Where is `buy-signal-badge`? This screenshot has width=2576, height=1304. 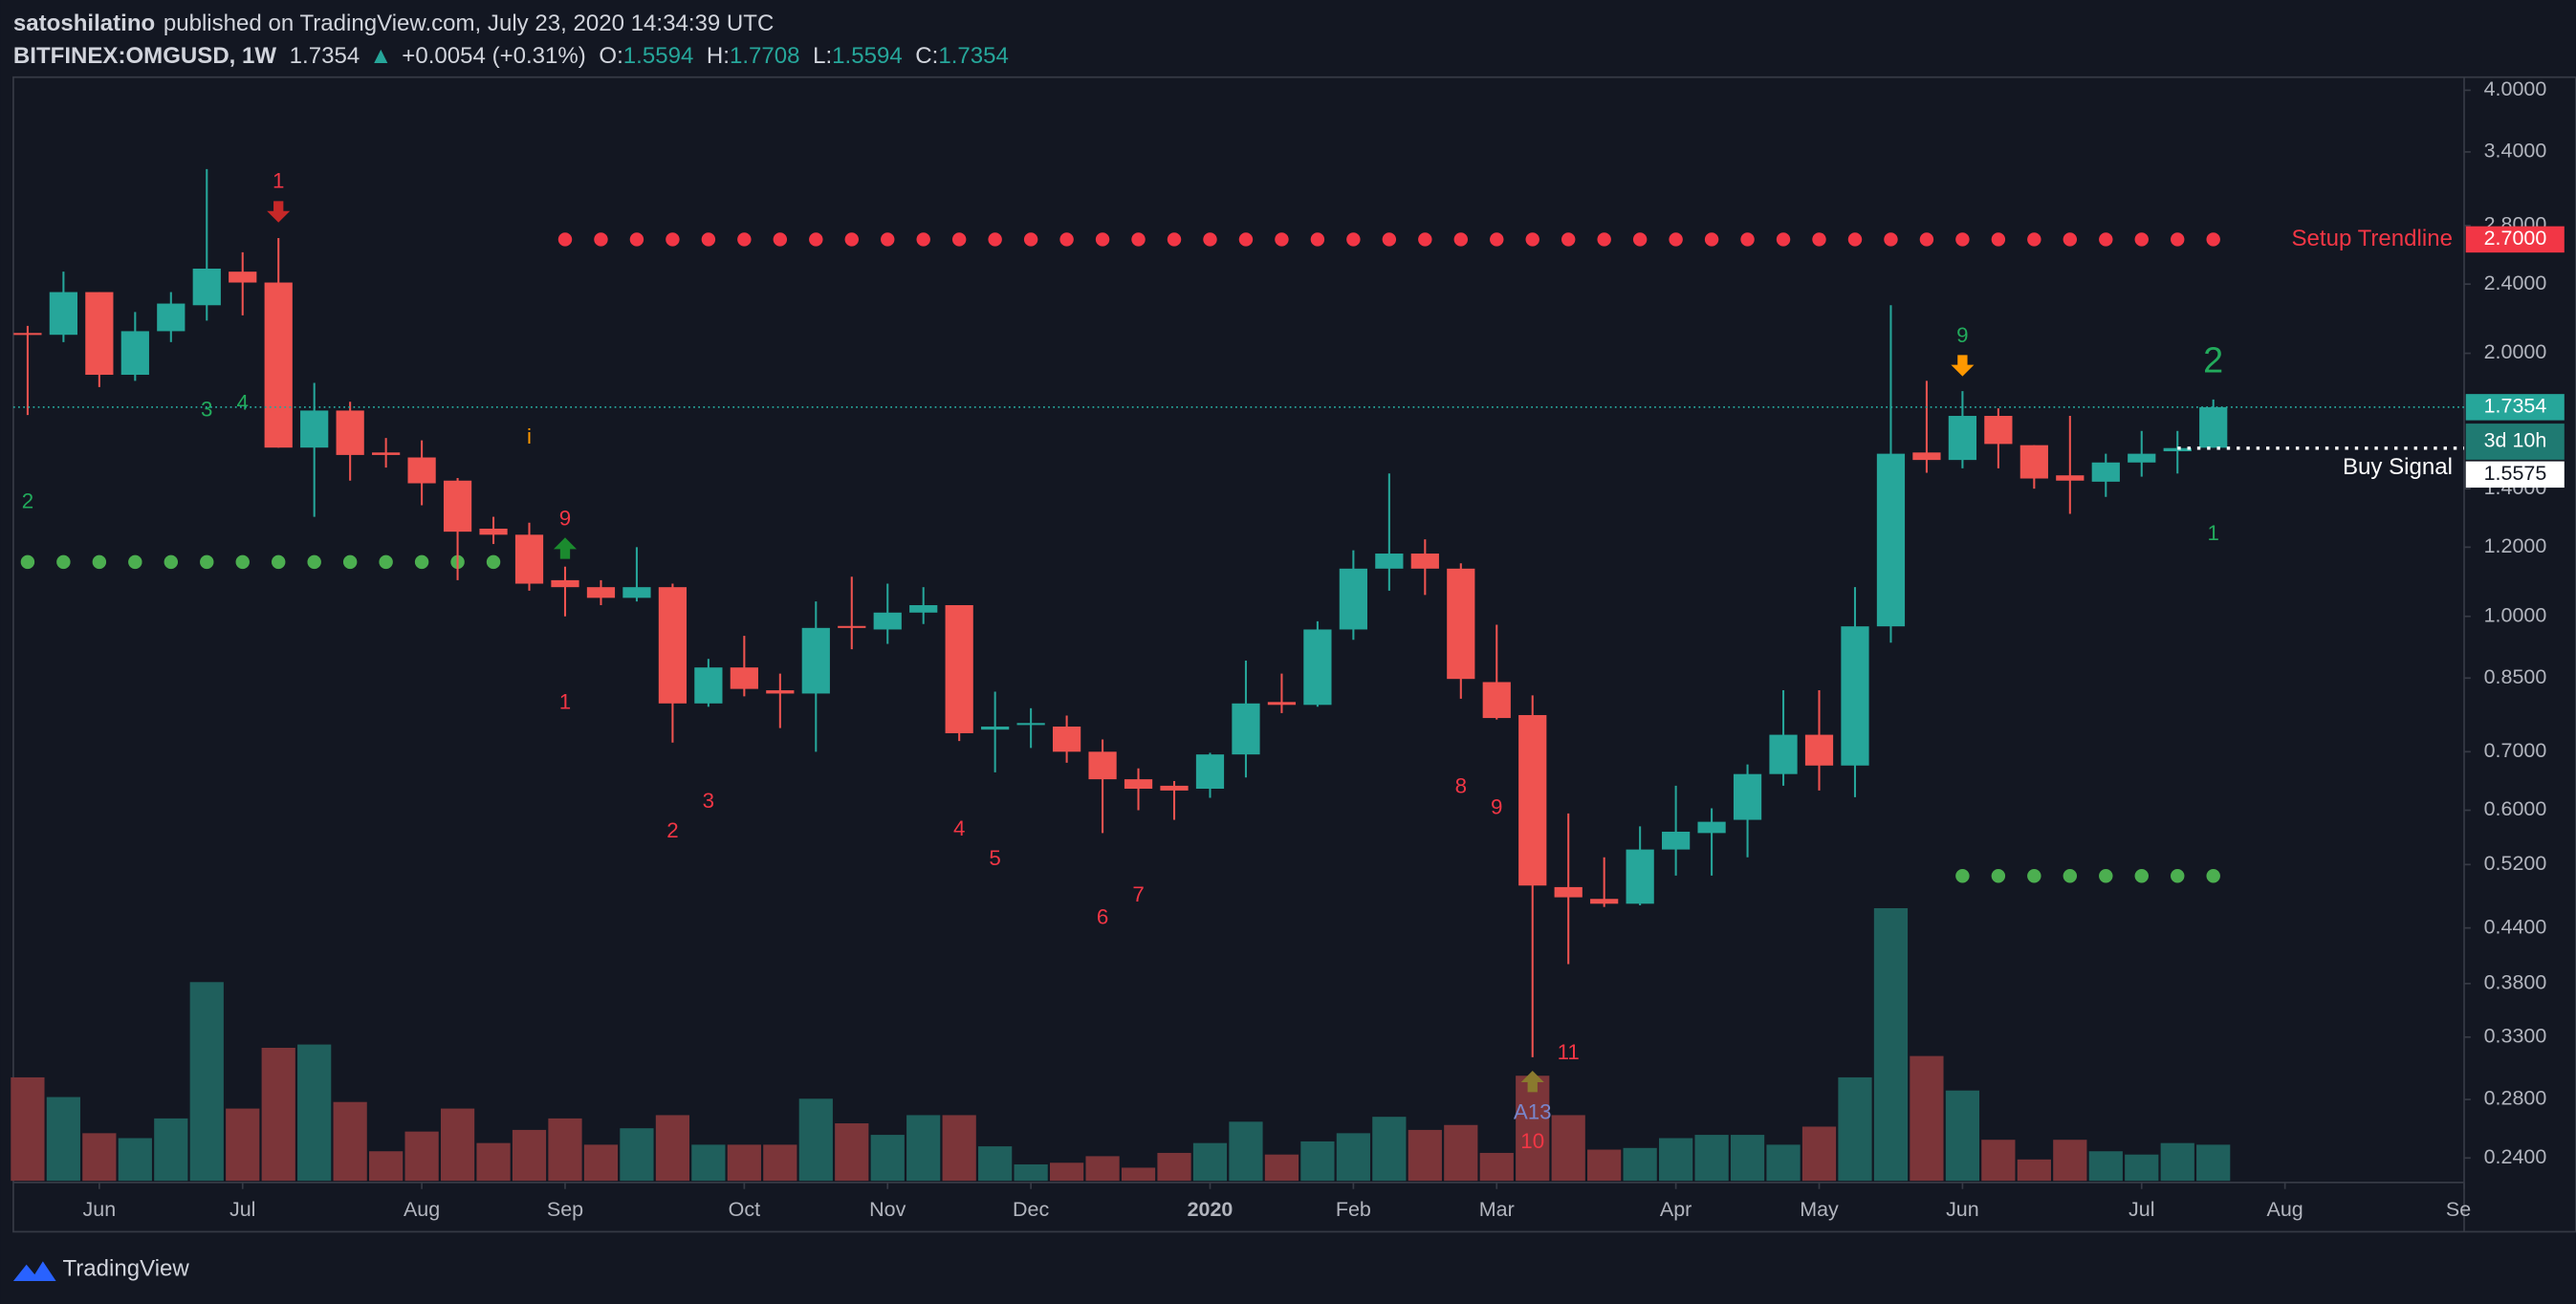
buy-signal-badge is located at coordinates (2515, 475).